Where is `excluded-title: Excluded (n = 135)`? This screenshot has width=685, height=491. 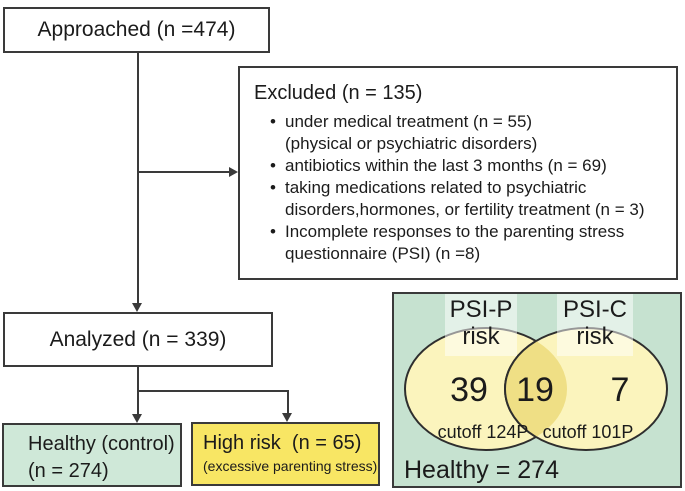 excluded-title: Excluded (n = 135) is located at coordinates (338, 93).